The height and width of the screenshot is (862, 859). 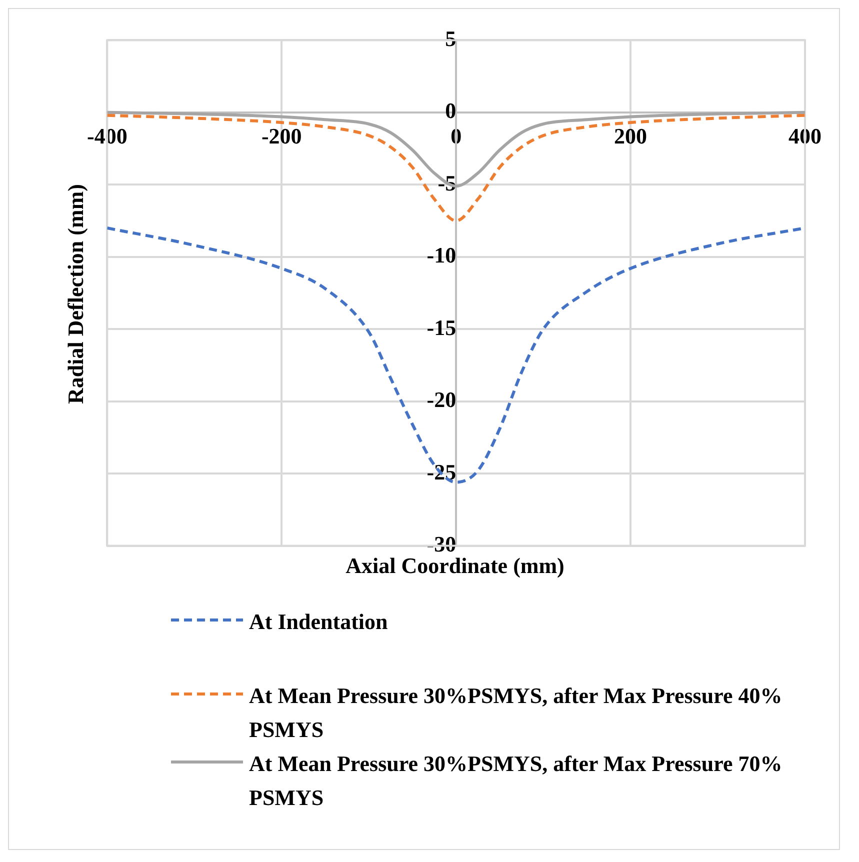 I want to click on x-tick-label: 400, so click(x=805, y=135).